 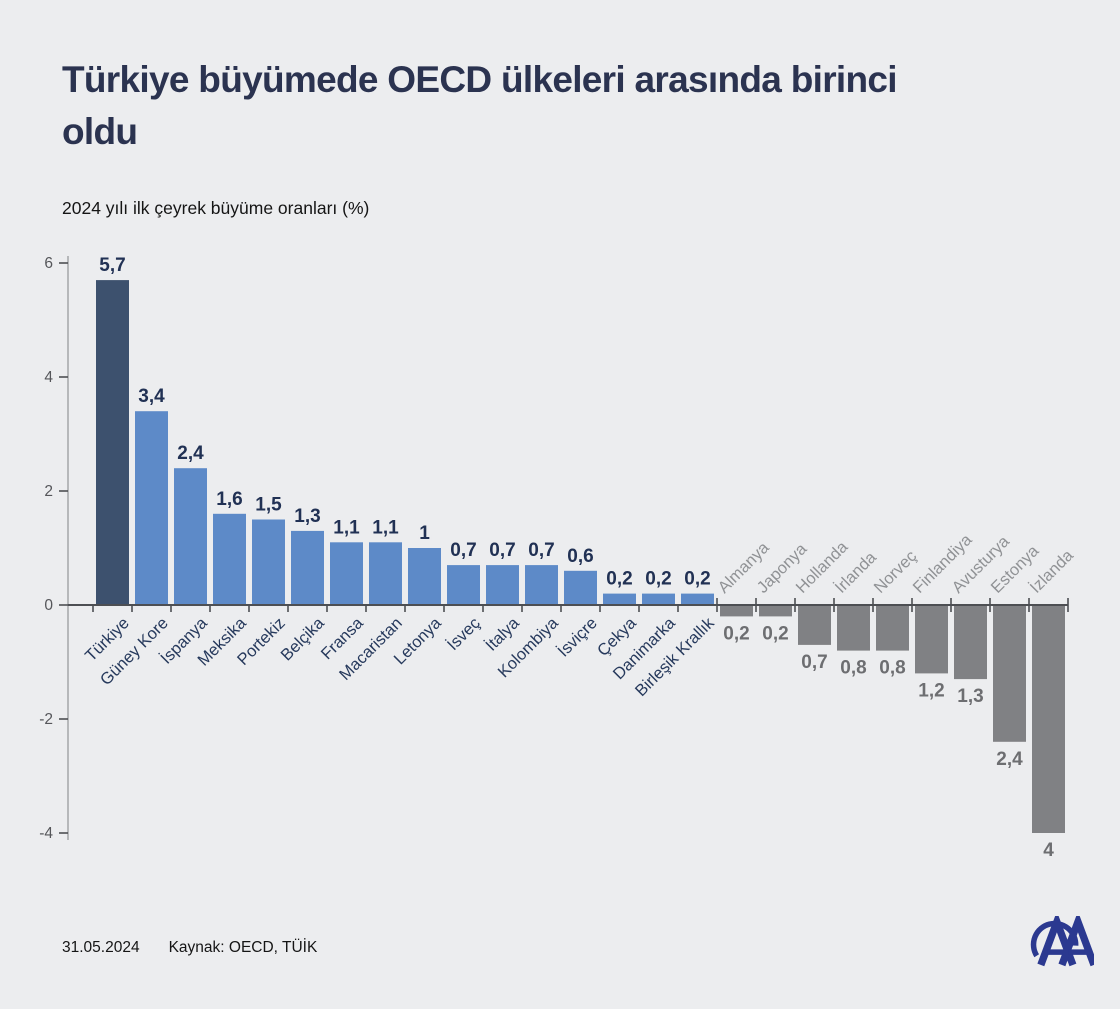 What do you see at coordinates (216, 208) in the screenshot?
I see `chart-subtitle: 2024 yılı ilk çeyrek büyüme oranları (%)` at bounding box center [216, 208].